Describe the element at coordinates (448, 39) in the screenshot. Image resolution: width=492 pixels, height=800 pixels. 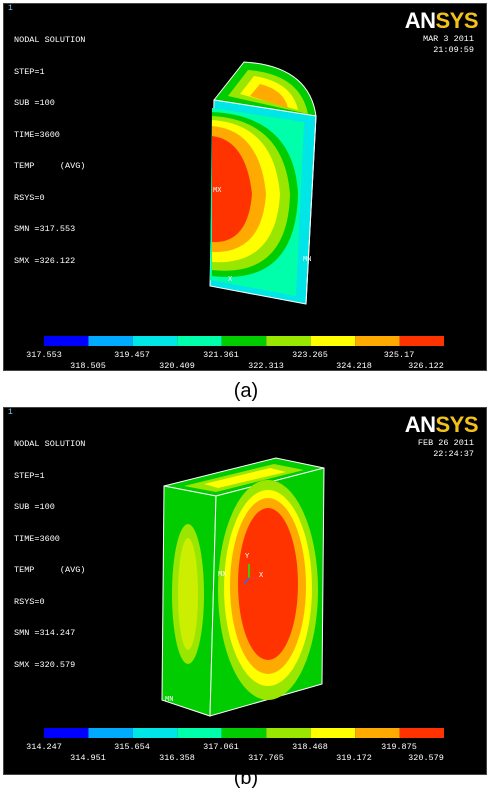
I see `date-text: MAR 3 2011` at that location.